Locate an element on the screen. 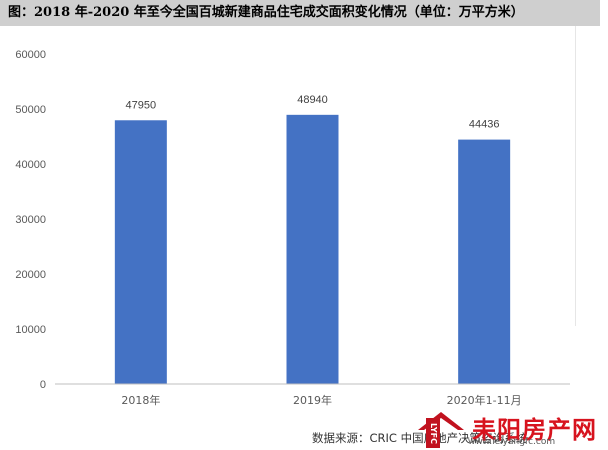 Image resolution: width=608 pixels, height=450 pixels. y-tick-label: 10000 is located at coordinates (30, 330).